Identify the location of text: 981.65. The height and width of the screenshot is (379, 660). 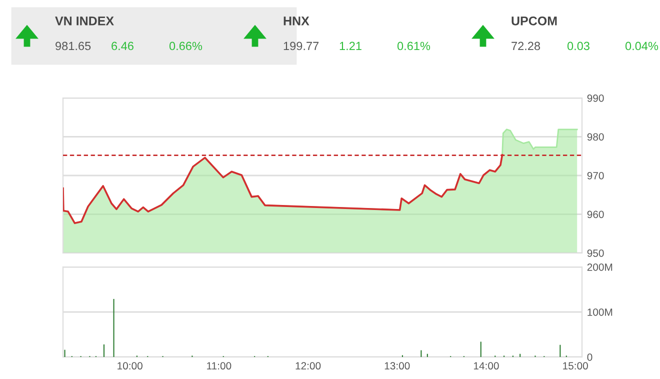
(73, 46).